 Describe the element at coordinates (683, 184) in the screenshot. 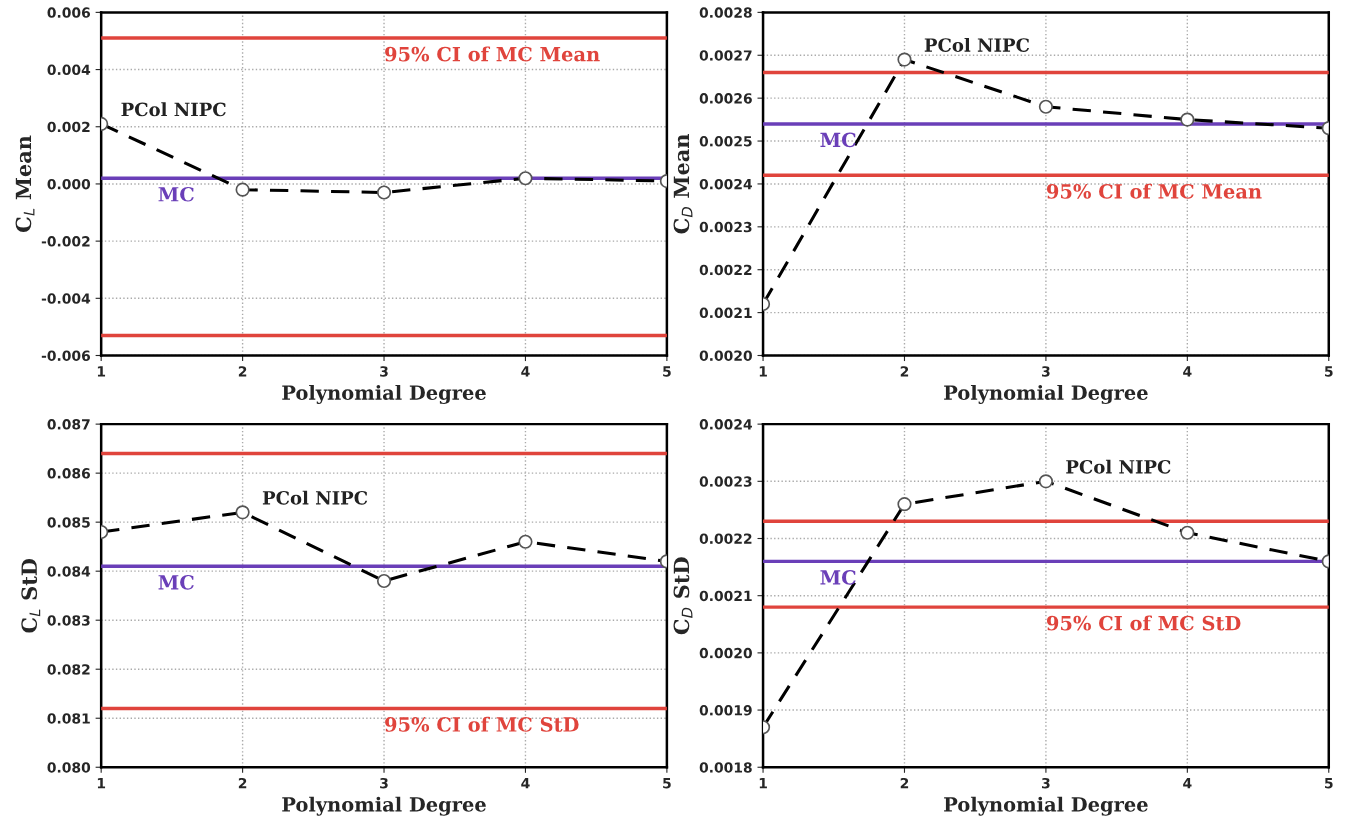

I see `y-axis-title: C$_{D}$ Mean` at that location.